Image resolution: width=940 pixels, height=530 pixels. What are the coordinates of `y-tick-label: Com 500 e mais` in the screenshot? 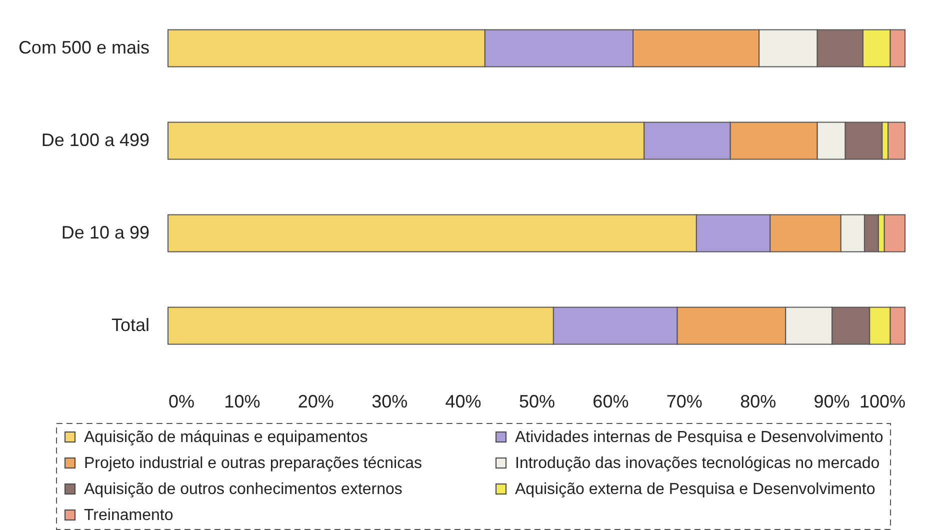 It's located at (84, 47).